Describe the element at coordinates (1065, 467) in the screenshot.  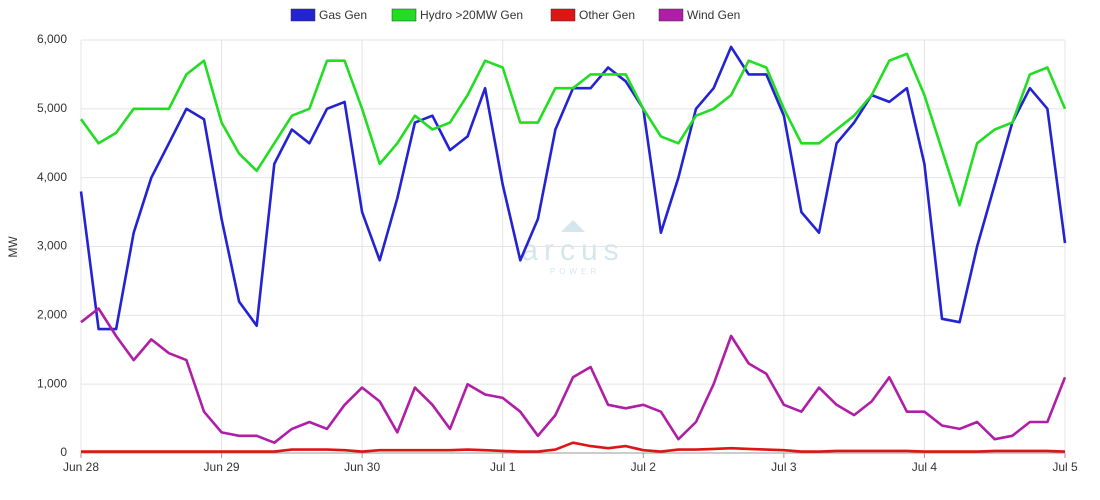
I see `x-tick-label: Jul 5` at that location.